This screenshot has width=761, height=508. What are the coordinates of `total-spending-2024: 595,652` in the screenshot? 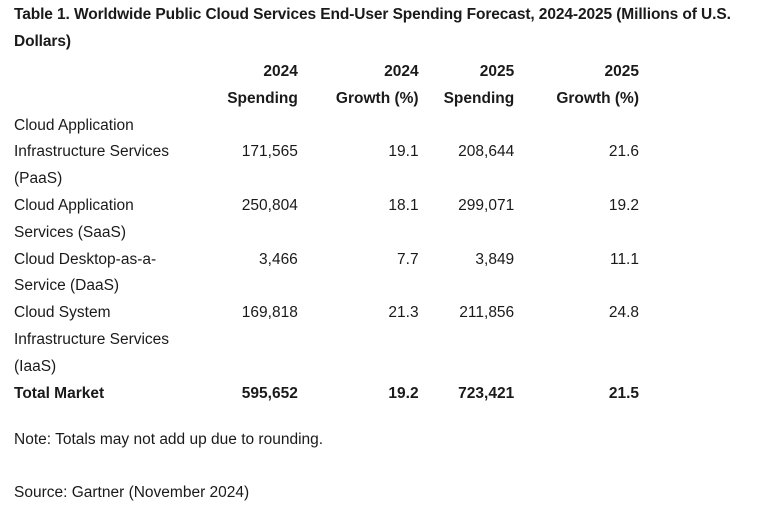 It's located at (269, 393).